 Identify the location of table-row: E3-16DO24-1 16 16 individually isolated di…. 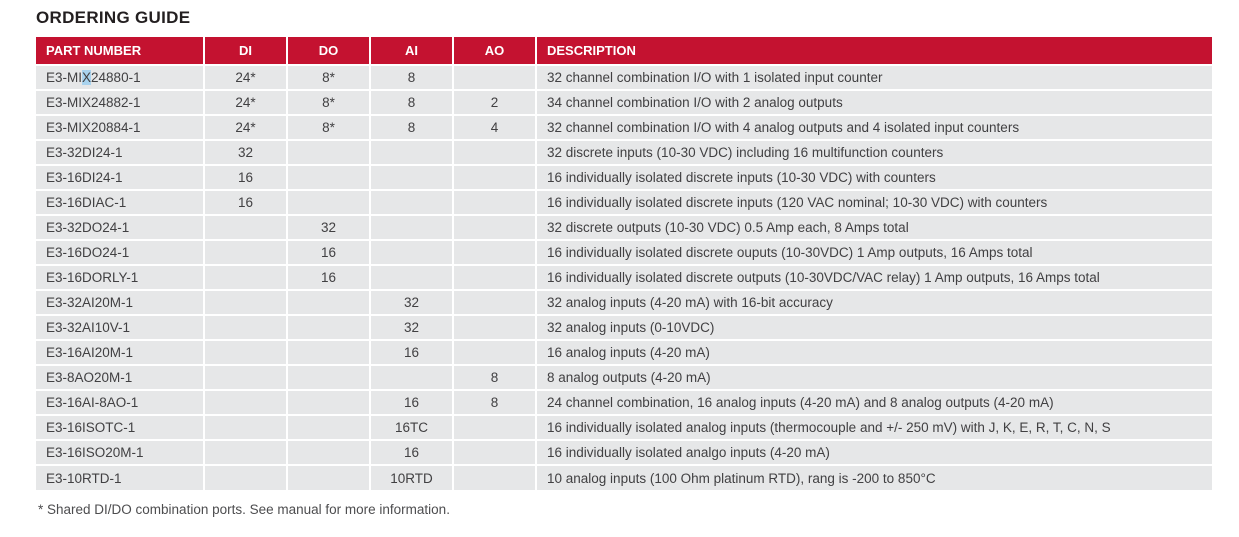
(624, 252).